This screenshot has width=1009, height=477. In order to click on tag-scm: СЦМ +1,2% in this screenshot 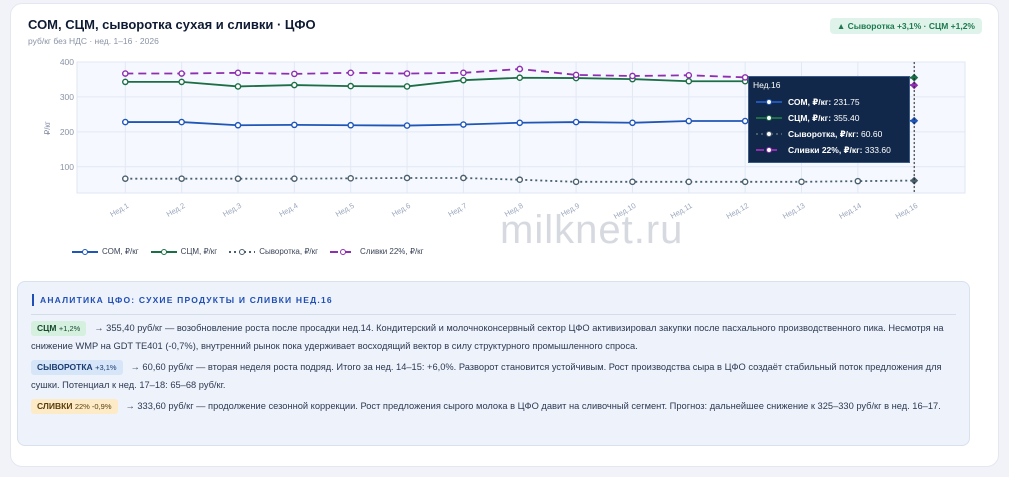, I will do `click(59, 328)`.